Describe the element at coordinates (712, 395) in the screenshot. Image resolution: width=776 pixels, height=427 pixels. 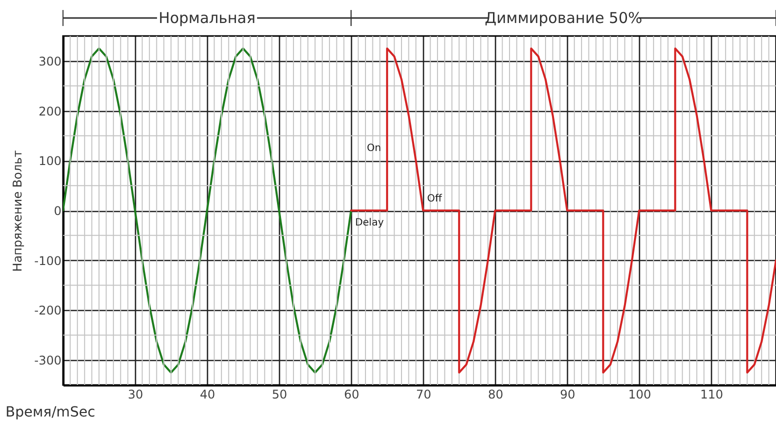
I see `x-tick-label: 110` at that location.